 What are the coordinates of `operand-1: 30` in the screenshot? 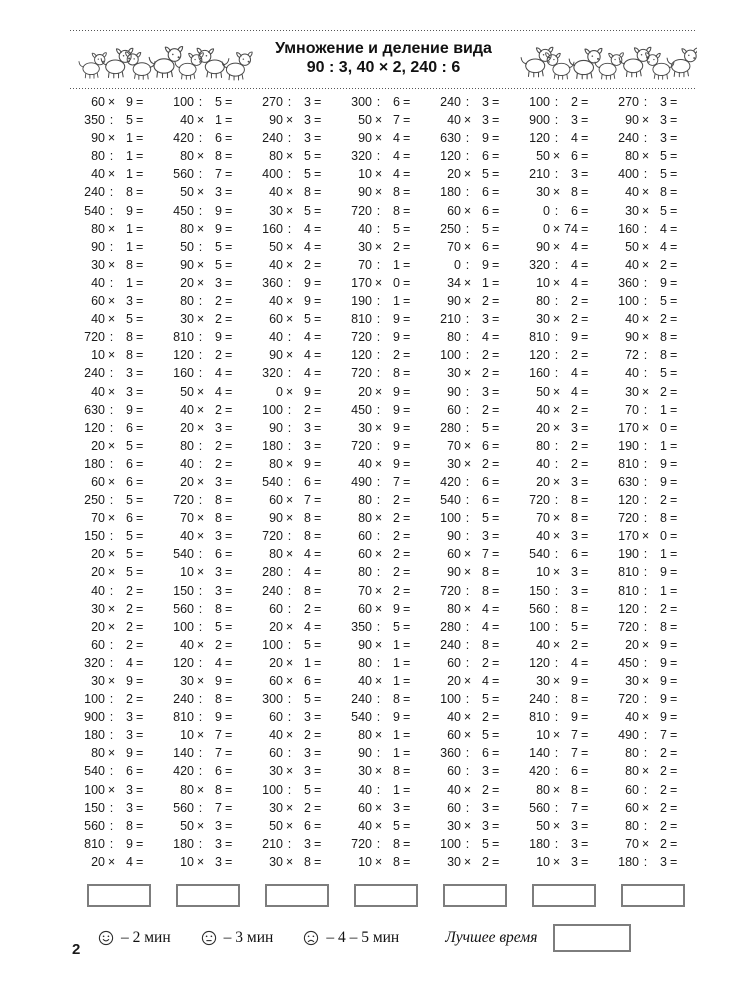 It's located at (276, 861).